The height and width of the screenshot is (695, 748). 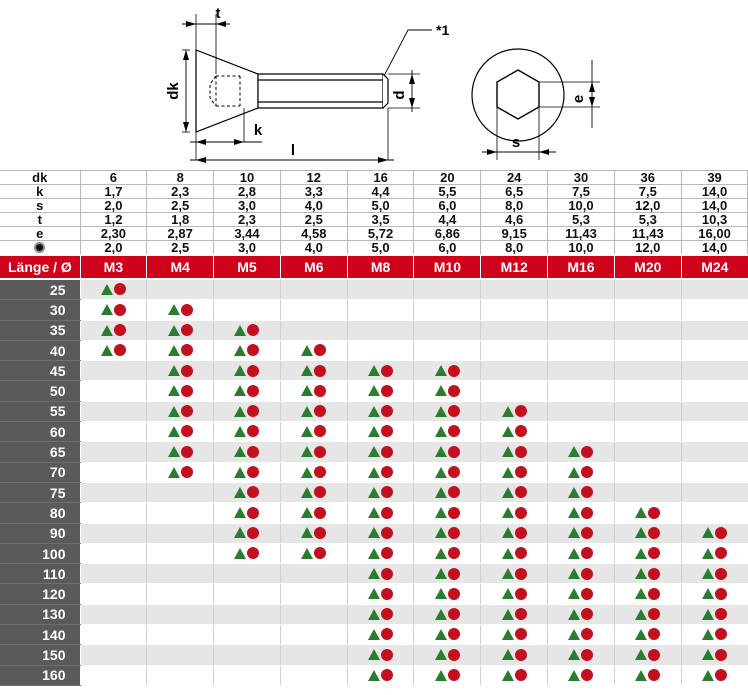 What do you see at coordinates (247, 267) in the screenshot?
I see `size-header-m5: M5` at bounding box center [247, 267].